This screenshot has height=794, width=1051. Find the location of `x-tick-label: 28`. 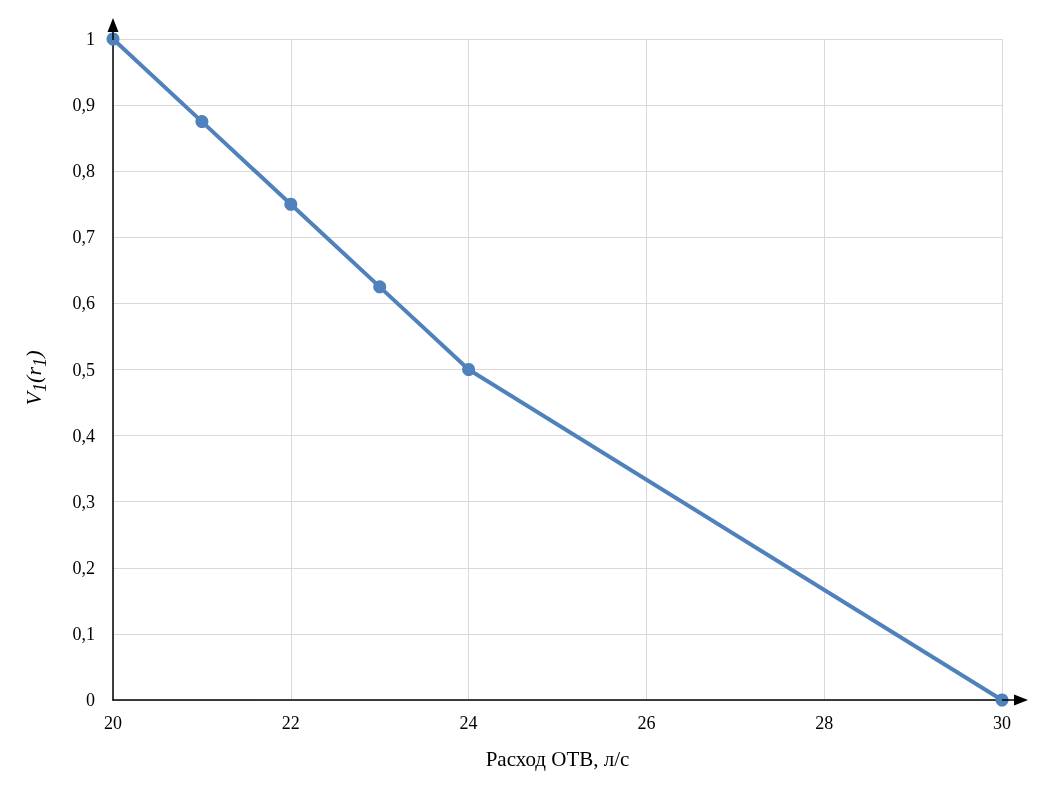

x-tick-label: 28 is located at coordinates (824, 723).